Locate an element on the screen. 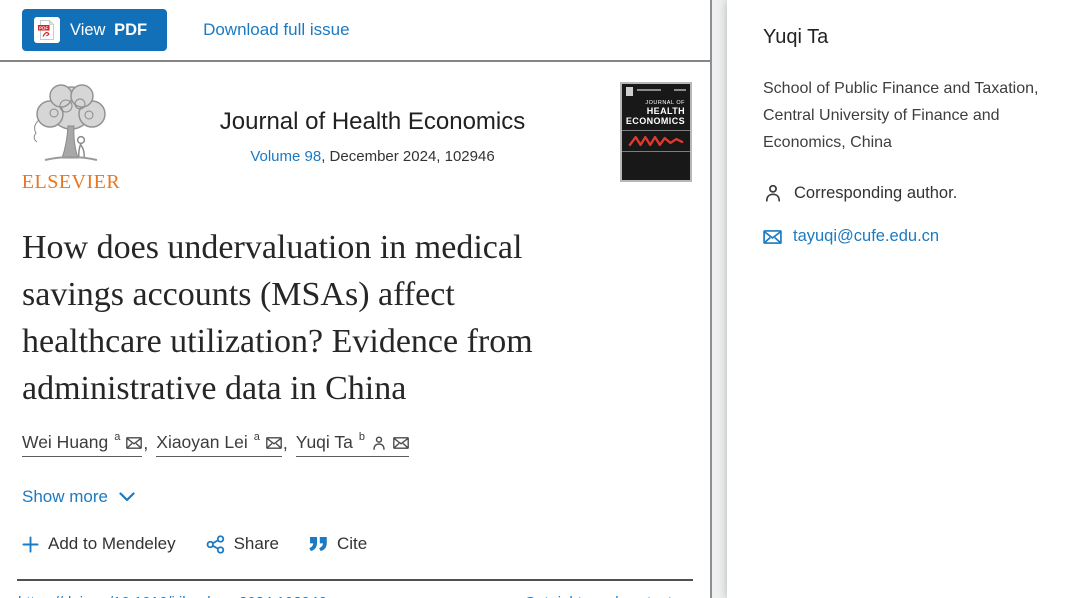 This screenshot has width=1080, height=598. author-link-xiaoyan-lei: Xiaoyan Lei a is located at coordinates (219, 444).